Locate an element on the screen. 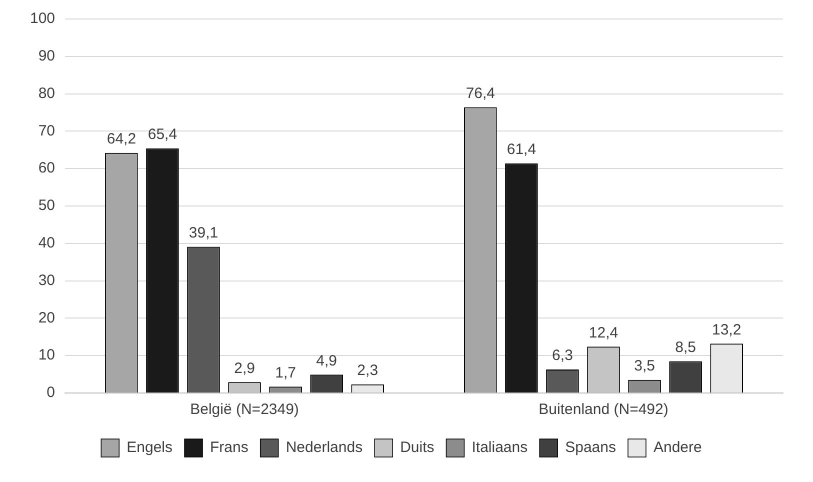  legend-label: Engels is located at coordinates (149, 447).